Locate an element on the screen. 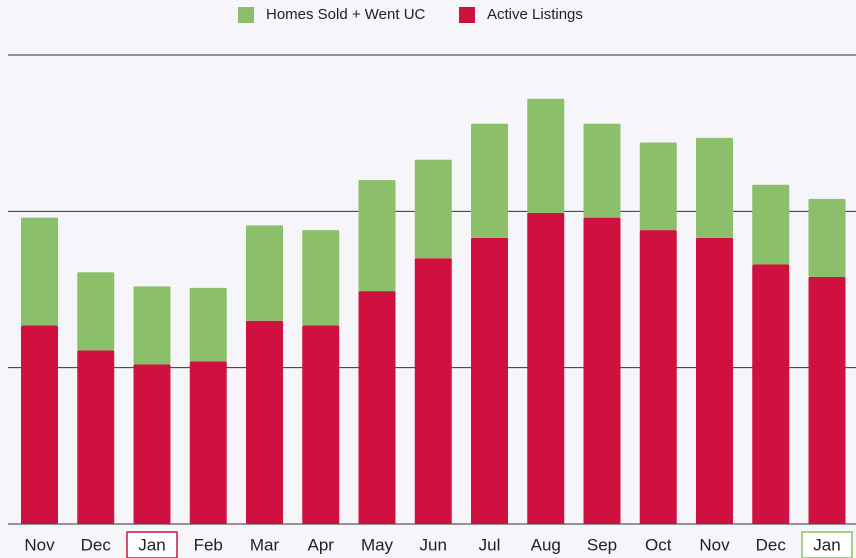  x-tick-label: May is located at coordinates (377, 544).